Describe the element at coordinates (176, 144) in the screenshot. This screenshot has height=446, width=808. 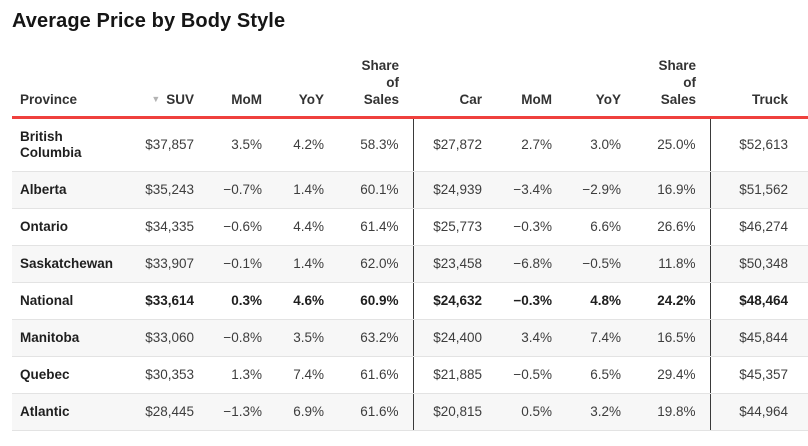
I see `suv-value-cell: $37,857` at that location.